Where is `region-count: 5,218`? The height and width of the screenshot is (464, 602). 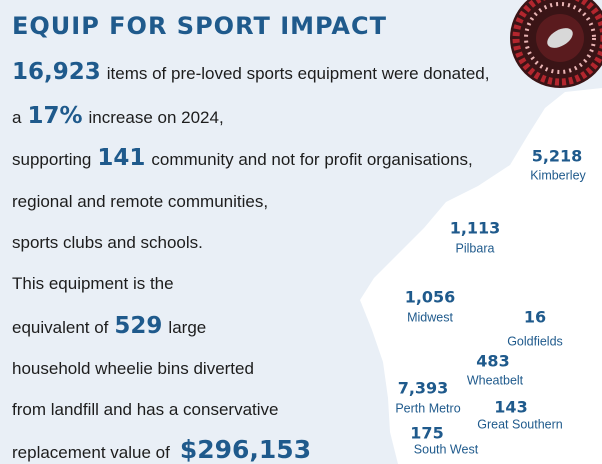
region-count: 5,218 is located at coordinates (557, 156).